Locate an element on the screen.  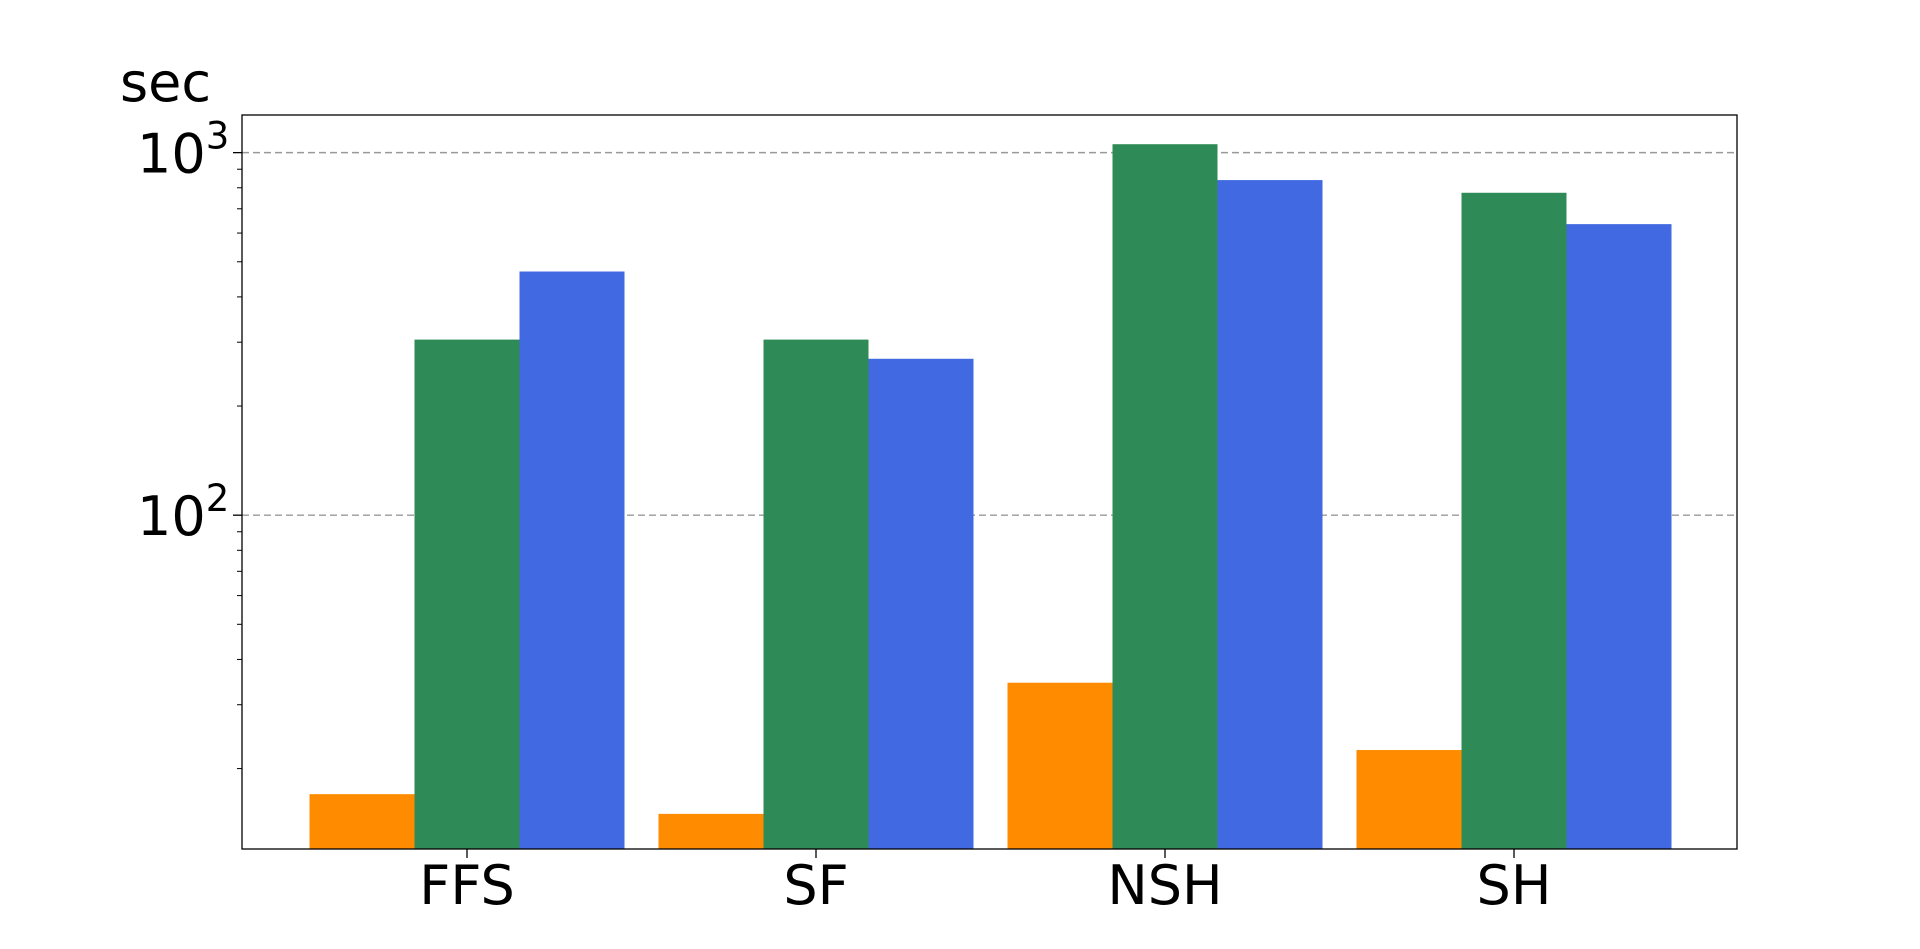
y-axis-label: sec is located at coordinates (165, 82).